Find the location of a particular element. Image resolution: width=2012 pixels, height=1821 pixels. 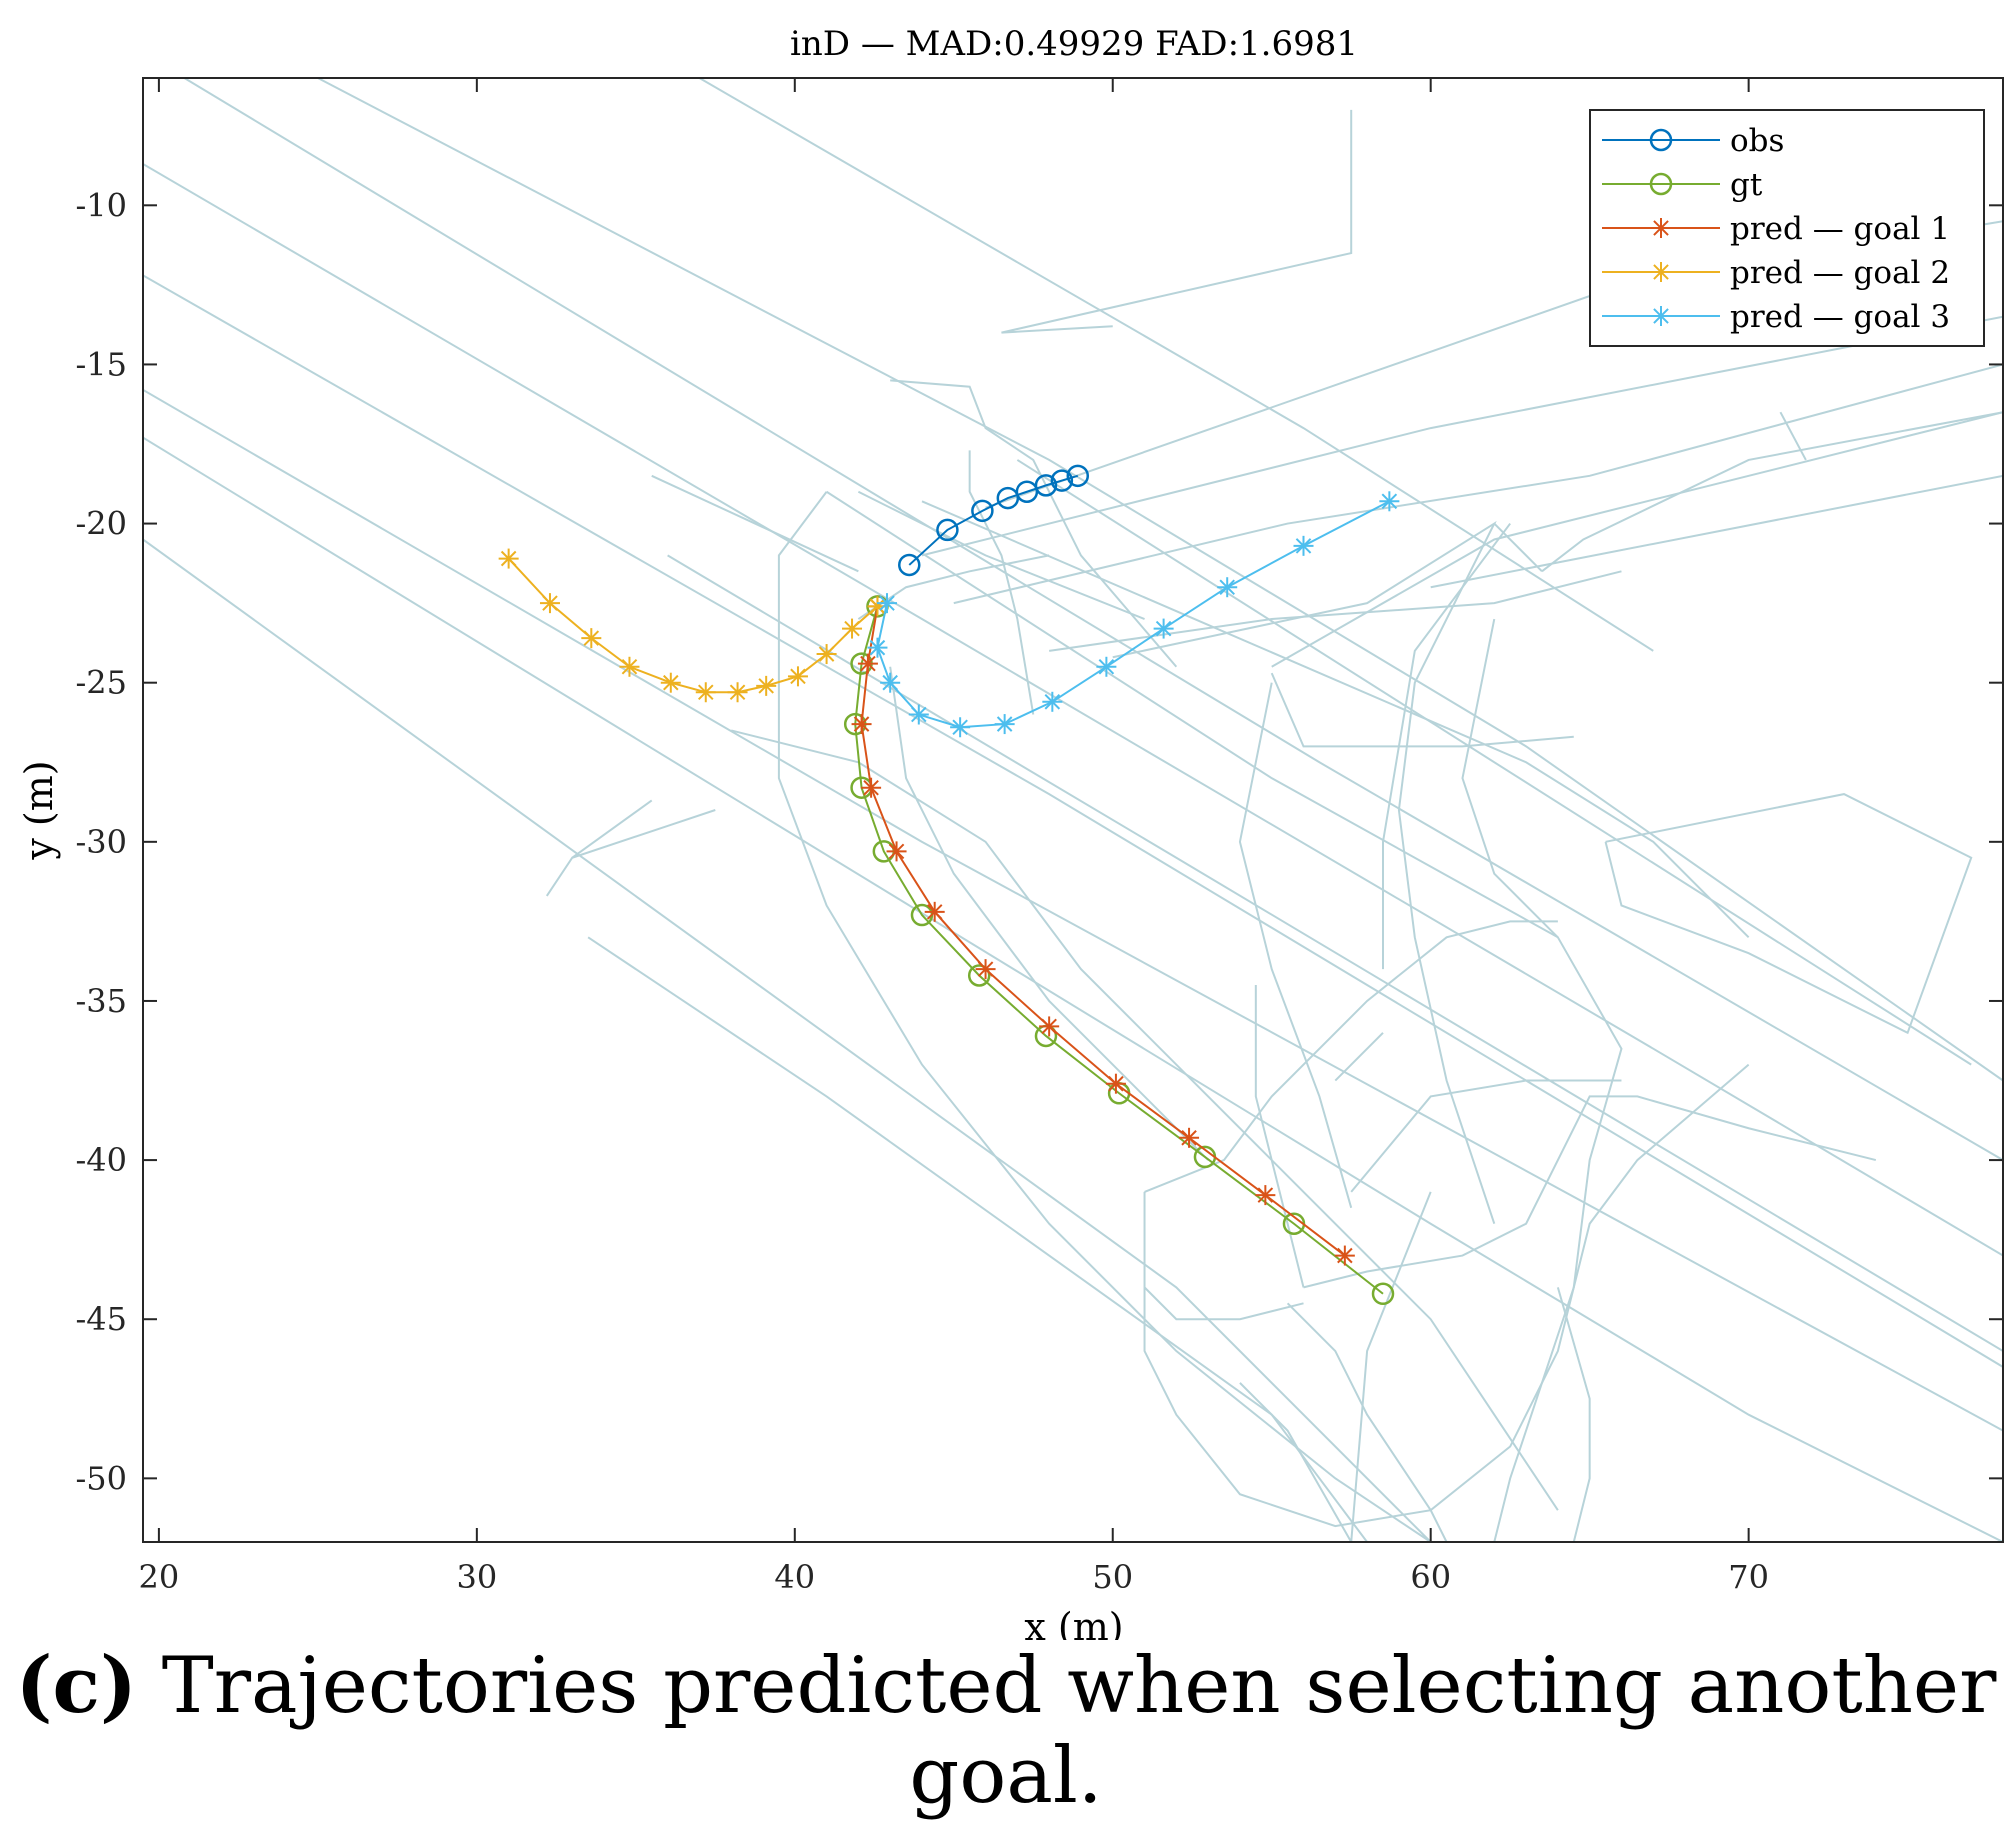

x-tick-label: 50 is located at coordinates (1112, 1577).